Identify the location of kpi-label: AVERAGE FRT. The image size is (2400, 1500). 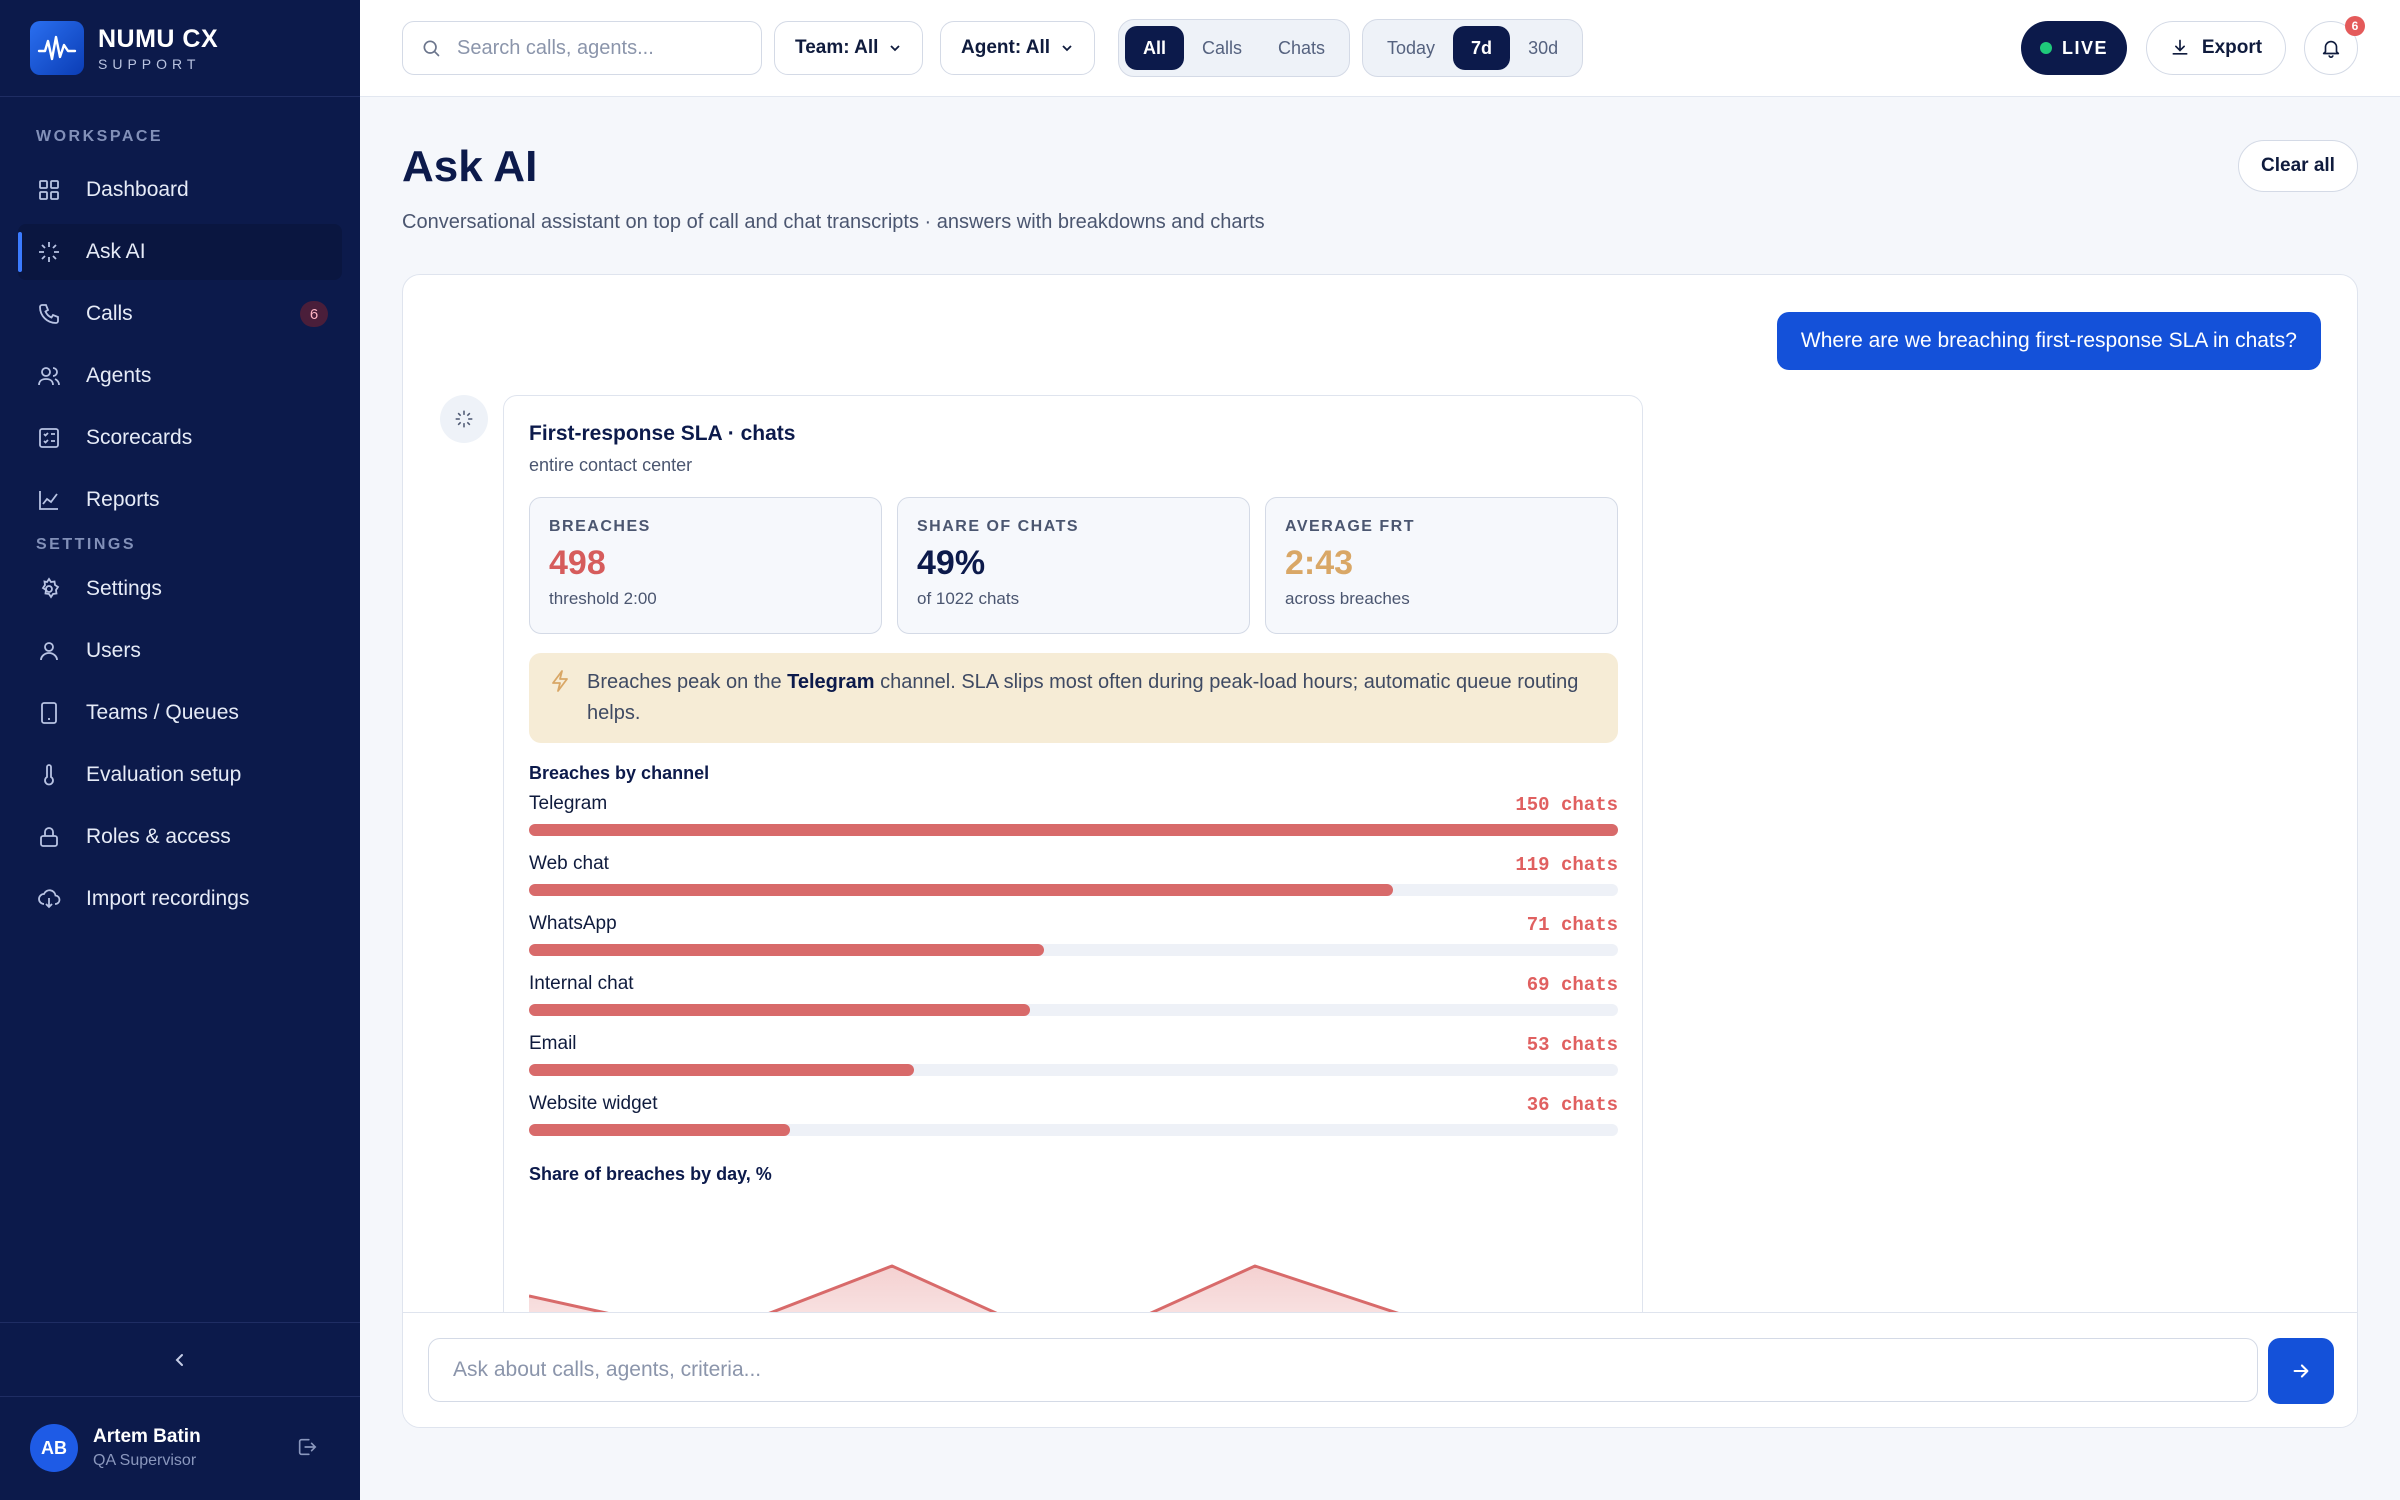
(1350, 526).